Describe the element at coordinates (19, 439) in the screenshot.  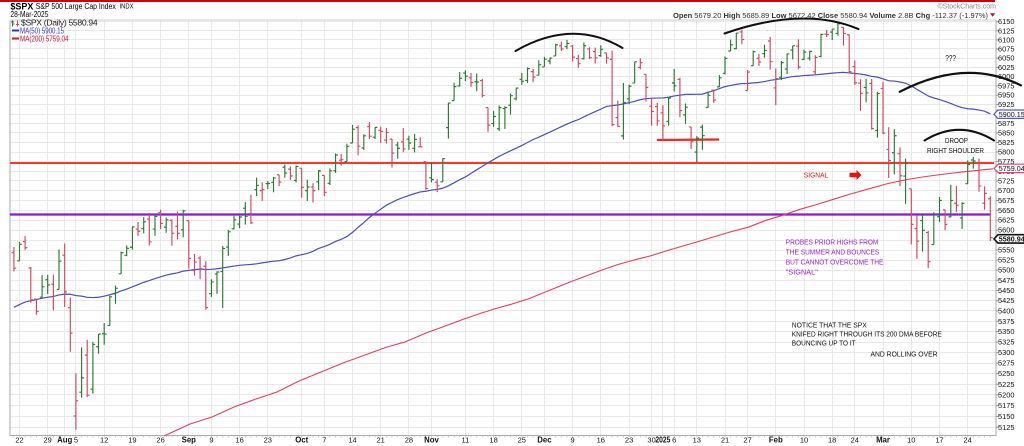
I see `svg-text: 22` at that location.